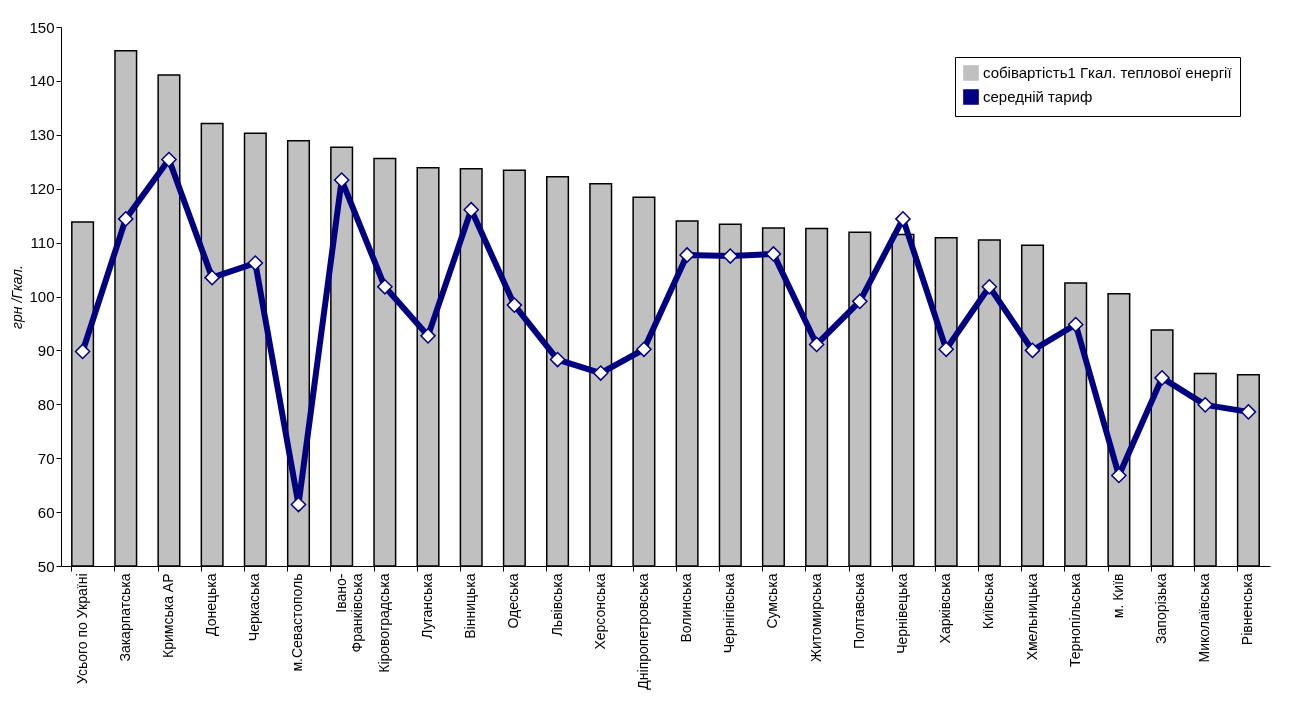 This screenshot has width=1290, height=702. What do you see at coordinates (513, 601) in the screenshot?
I see `x-tick-label: Одеська` at bounding box center [513, 601].